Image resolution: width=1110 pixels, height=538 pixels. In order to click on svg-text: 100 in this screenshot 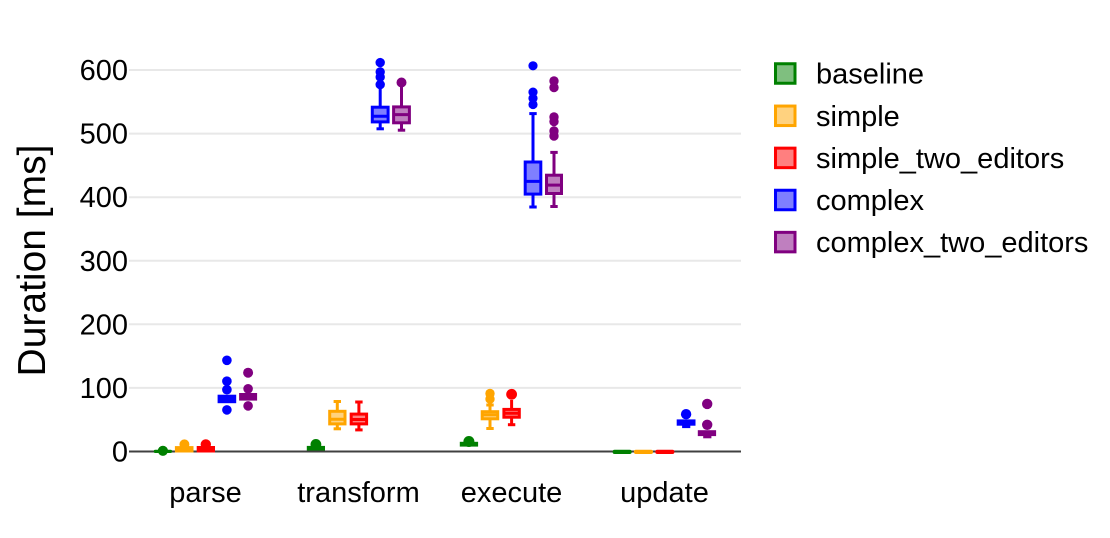, I will do `click(104, 389)`.